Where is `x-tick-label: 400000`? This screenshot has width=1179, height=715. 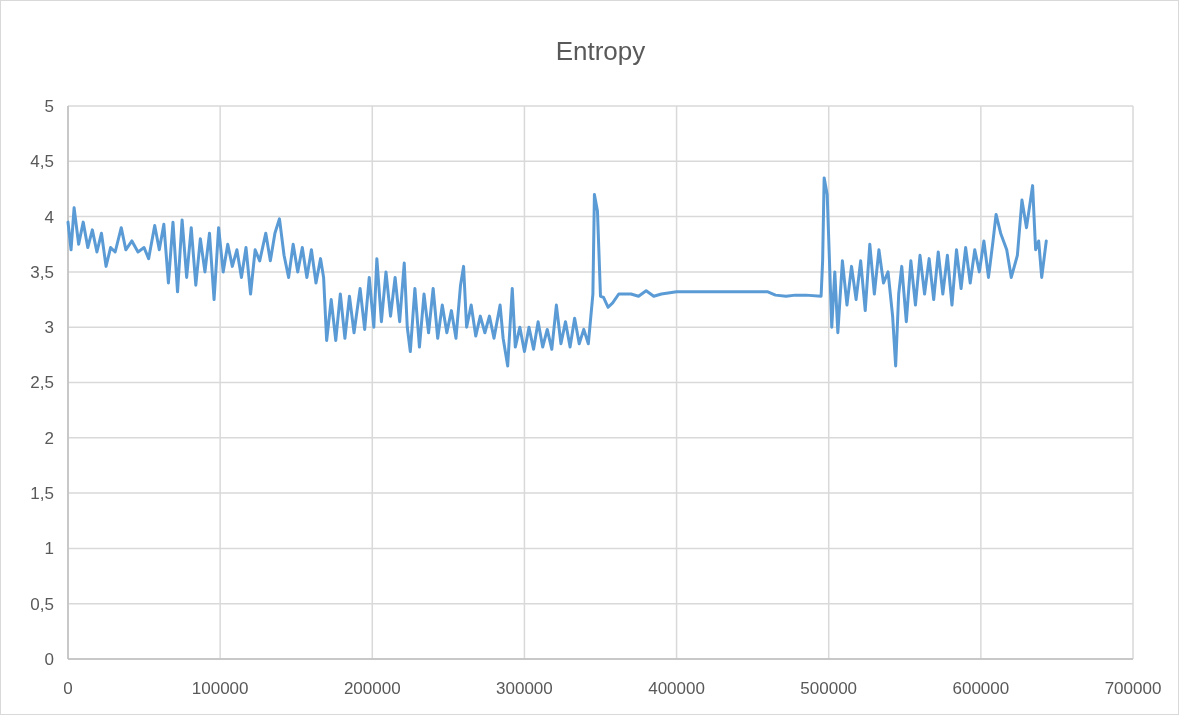 x-tick-label: 400000 is located at coordinates (676, 688).